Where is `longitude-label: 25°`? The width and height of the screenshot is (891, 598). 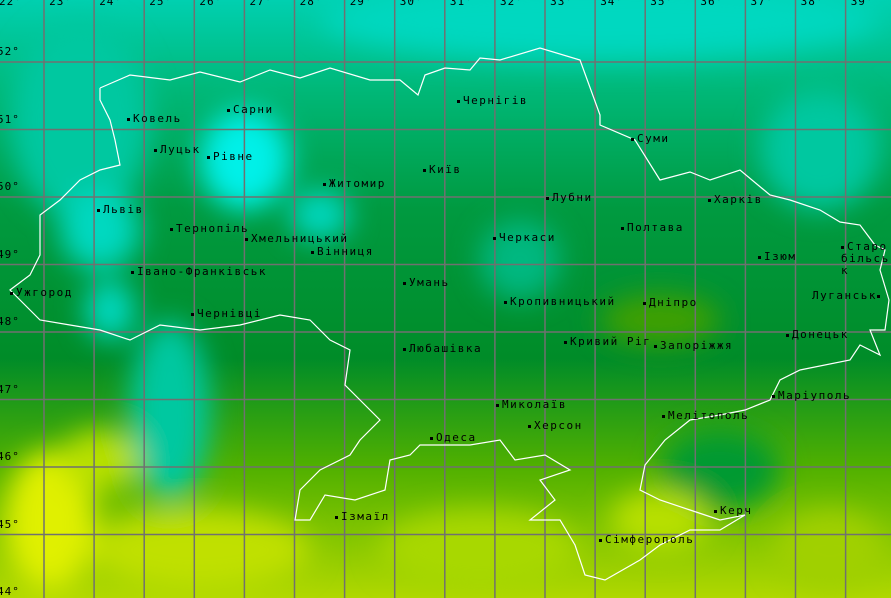
longitude-label: 25° is located at coordinates (161, 4).